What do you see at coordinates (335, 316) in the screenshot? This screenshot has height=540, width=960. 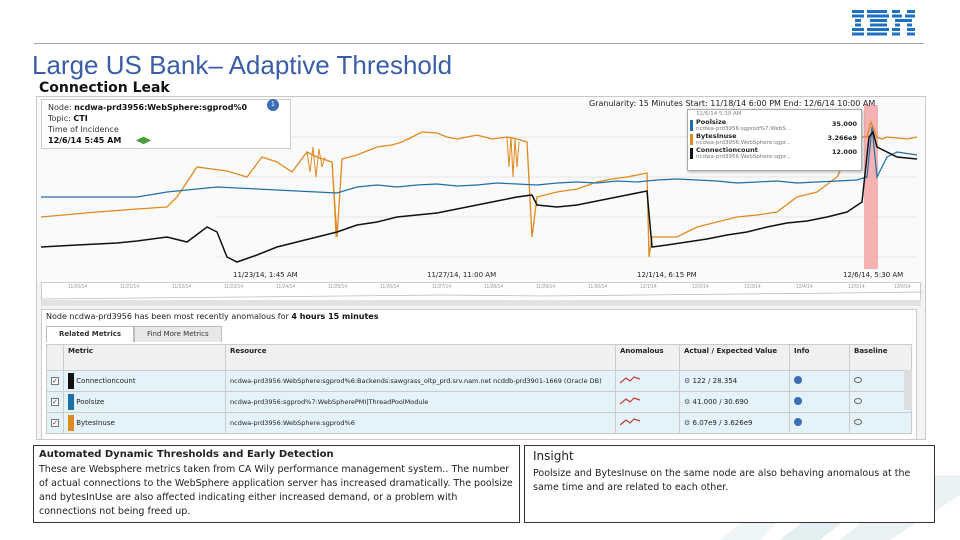 I see `anomaly-duration: 4 hours 15 minutes` at bounding box center [335, 316].